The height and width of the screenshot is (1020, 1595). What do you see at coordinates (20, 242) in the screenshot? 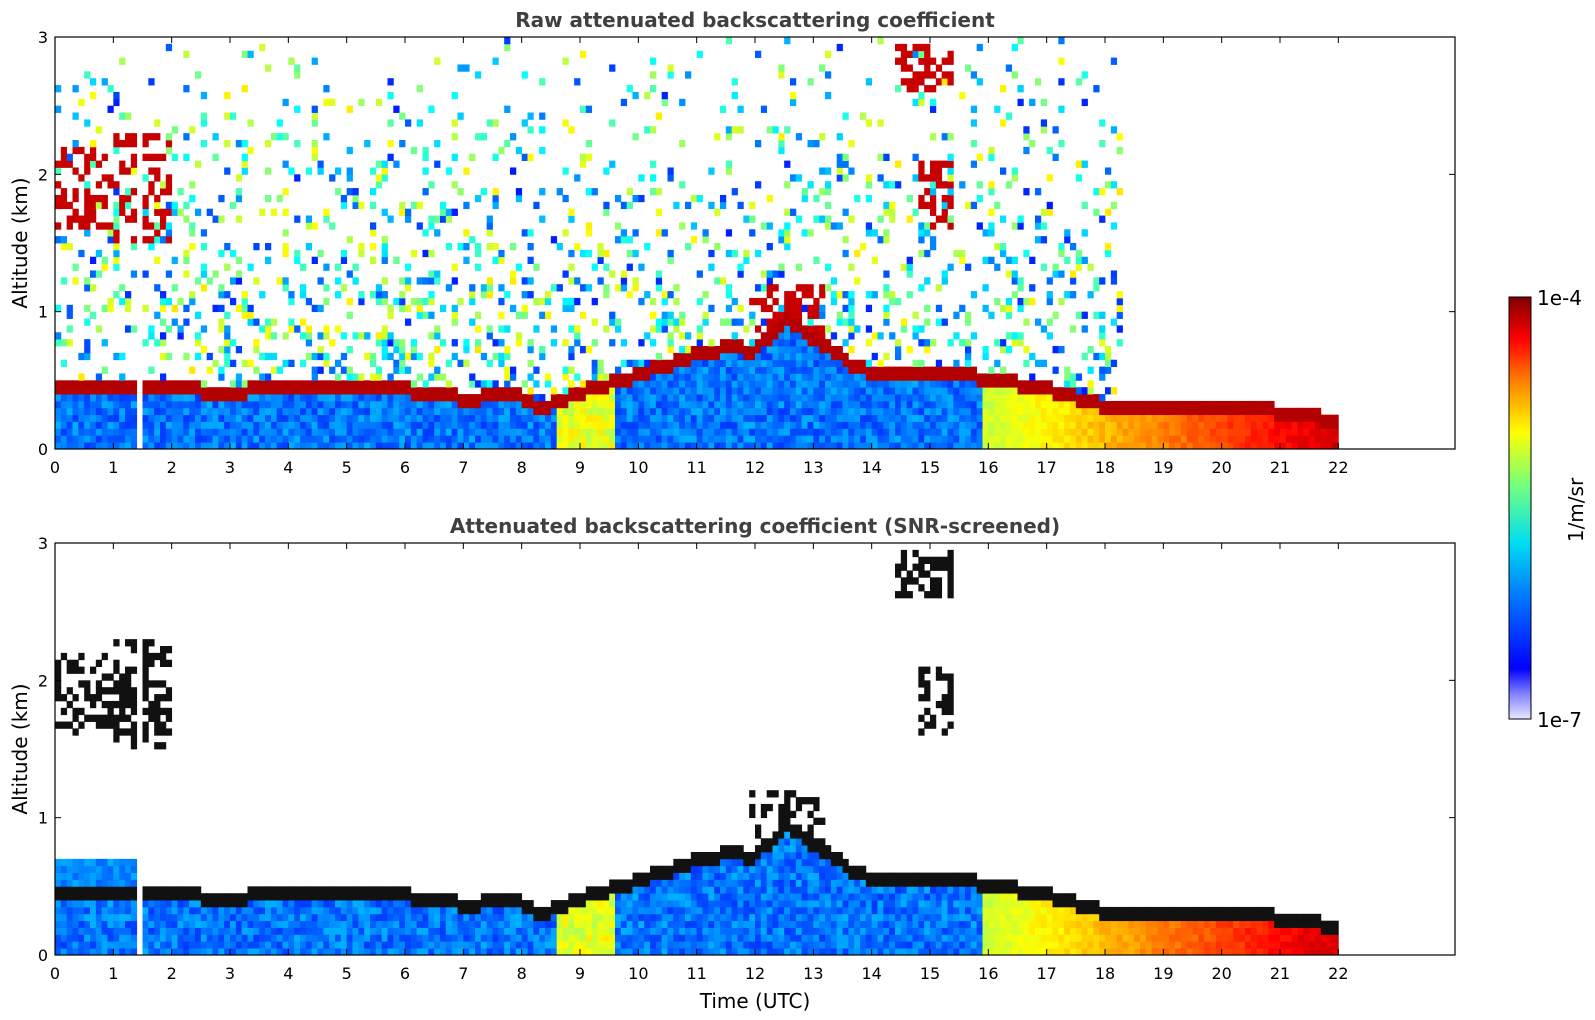
I see `panel-raw-ylabel: Altitude (km)` at bounding box center [20, 242].